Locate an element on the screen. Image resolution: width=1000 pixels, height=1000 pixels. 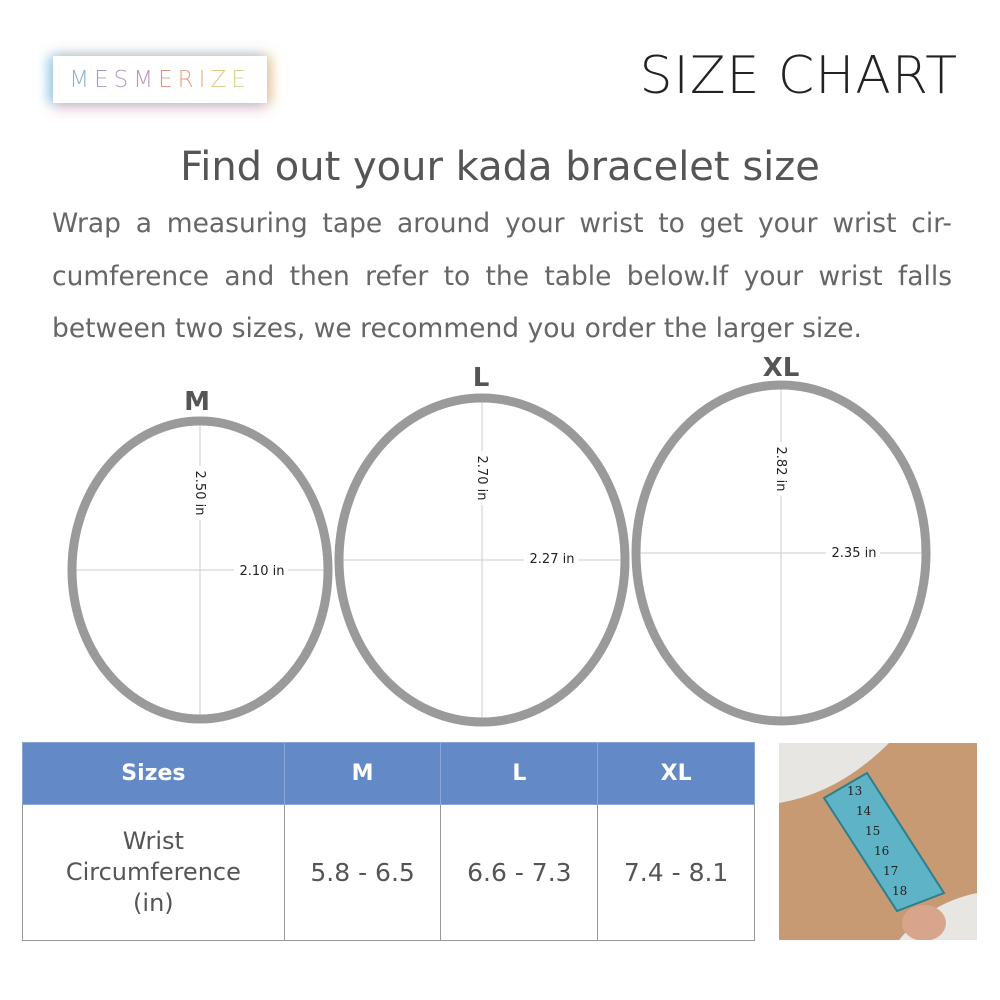
logo-letter: S is located at coordinates (123, 79).